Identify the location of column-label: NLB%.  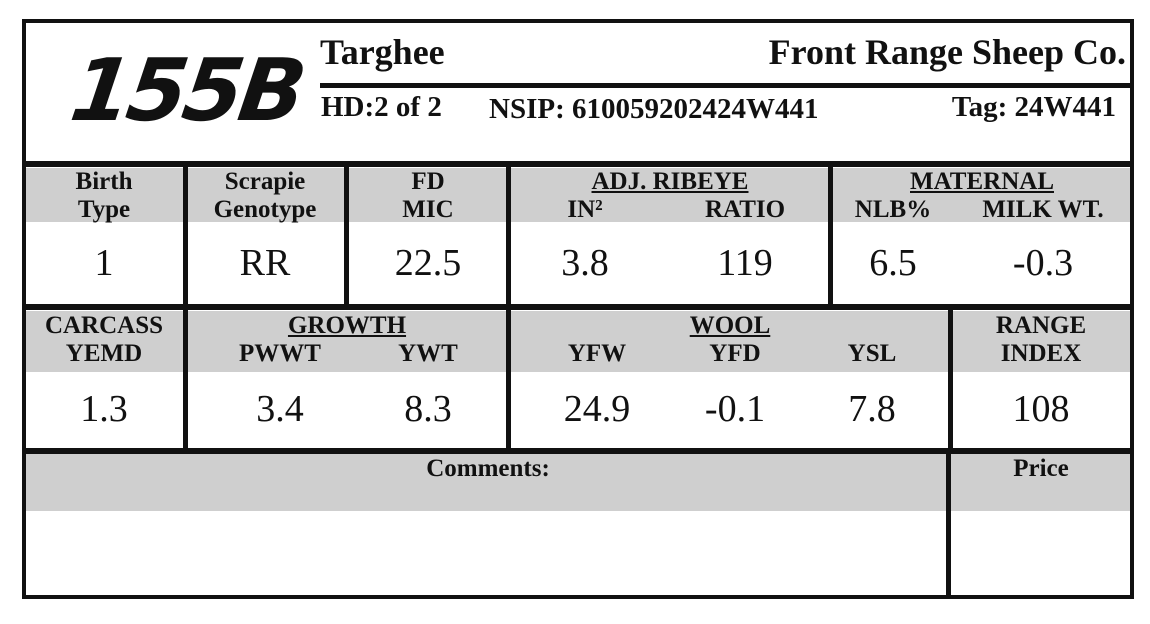
(893, 209).